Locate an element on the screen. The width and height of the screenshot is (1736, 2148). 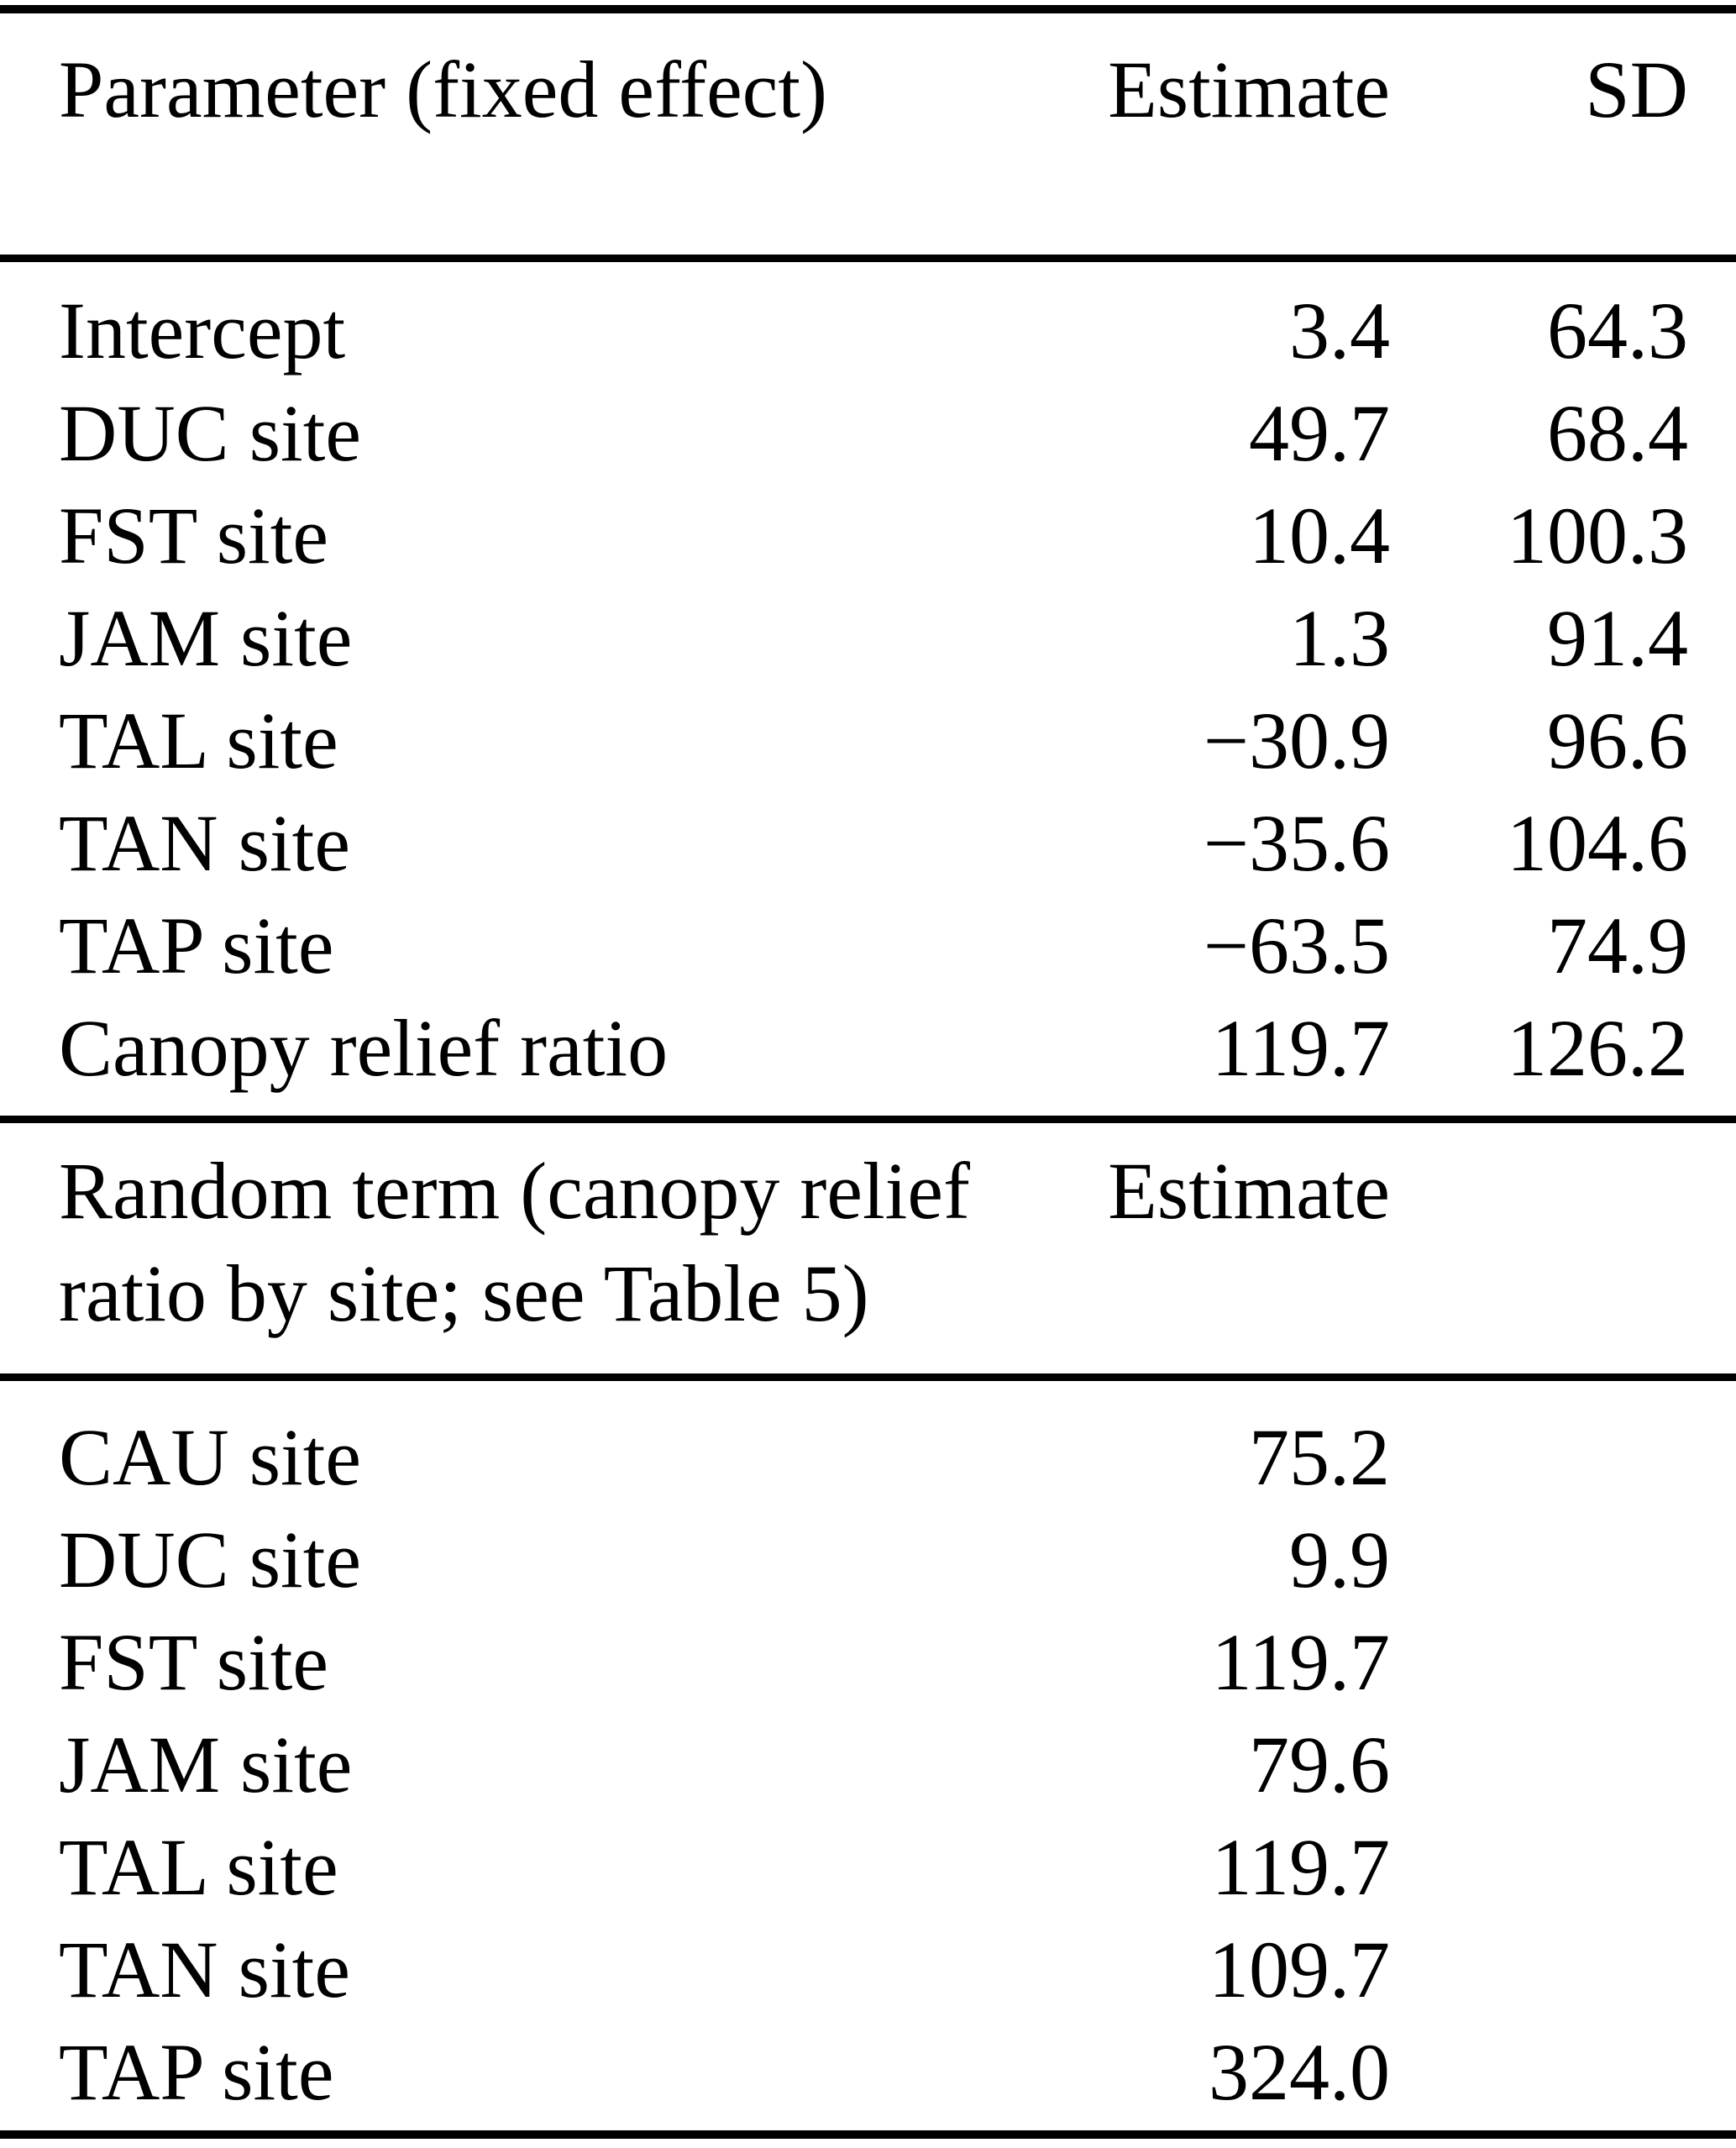
random-term-header-line2: ratio by site; see Table 5) is located at coordinates (464, 1293).